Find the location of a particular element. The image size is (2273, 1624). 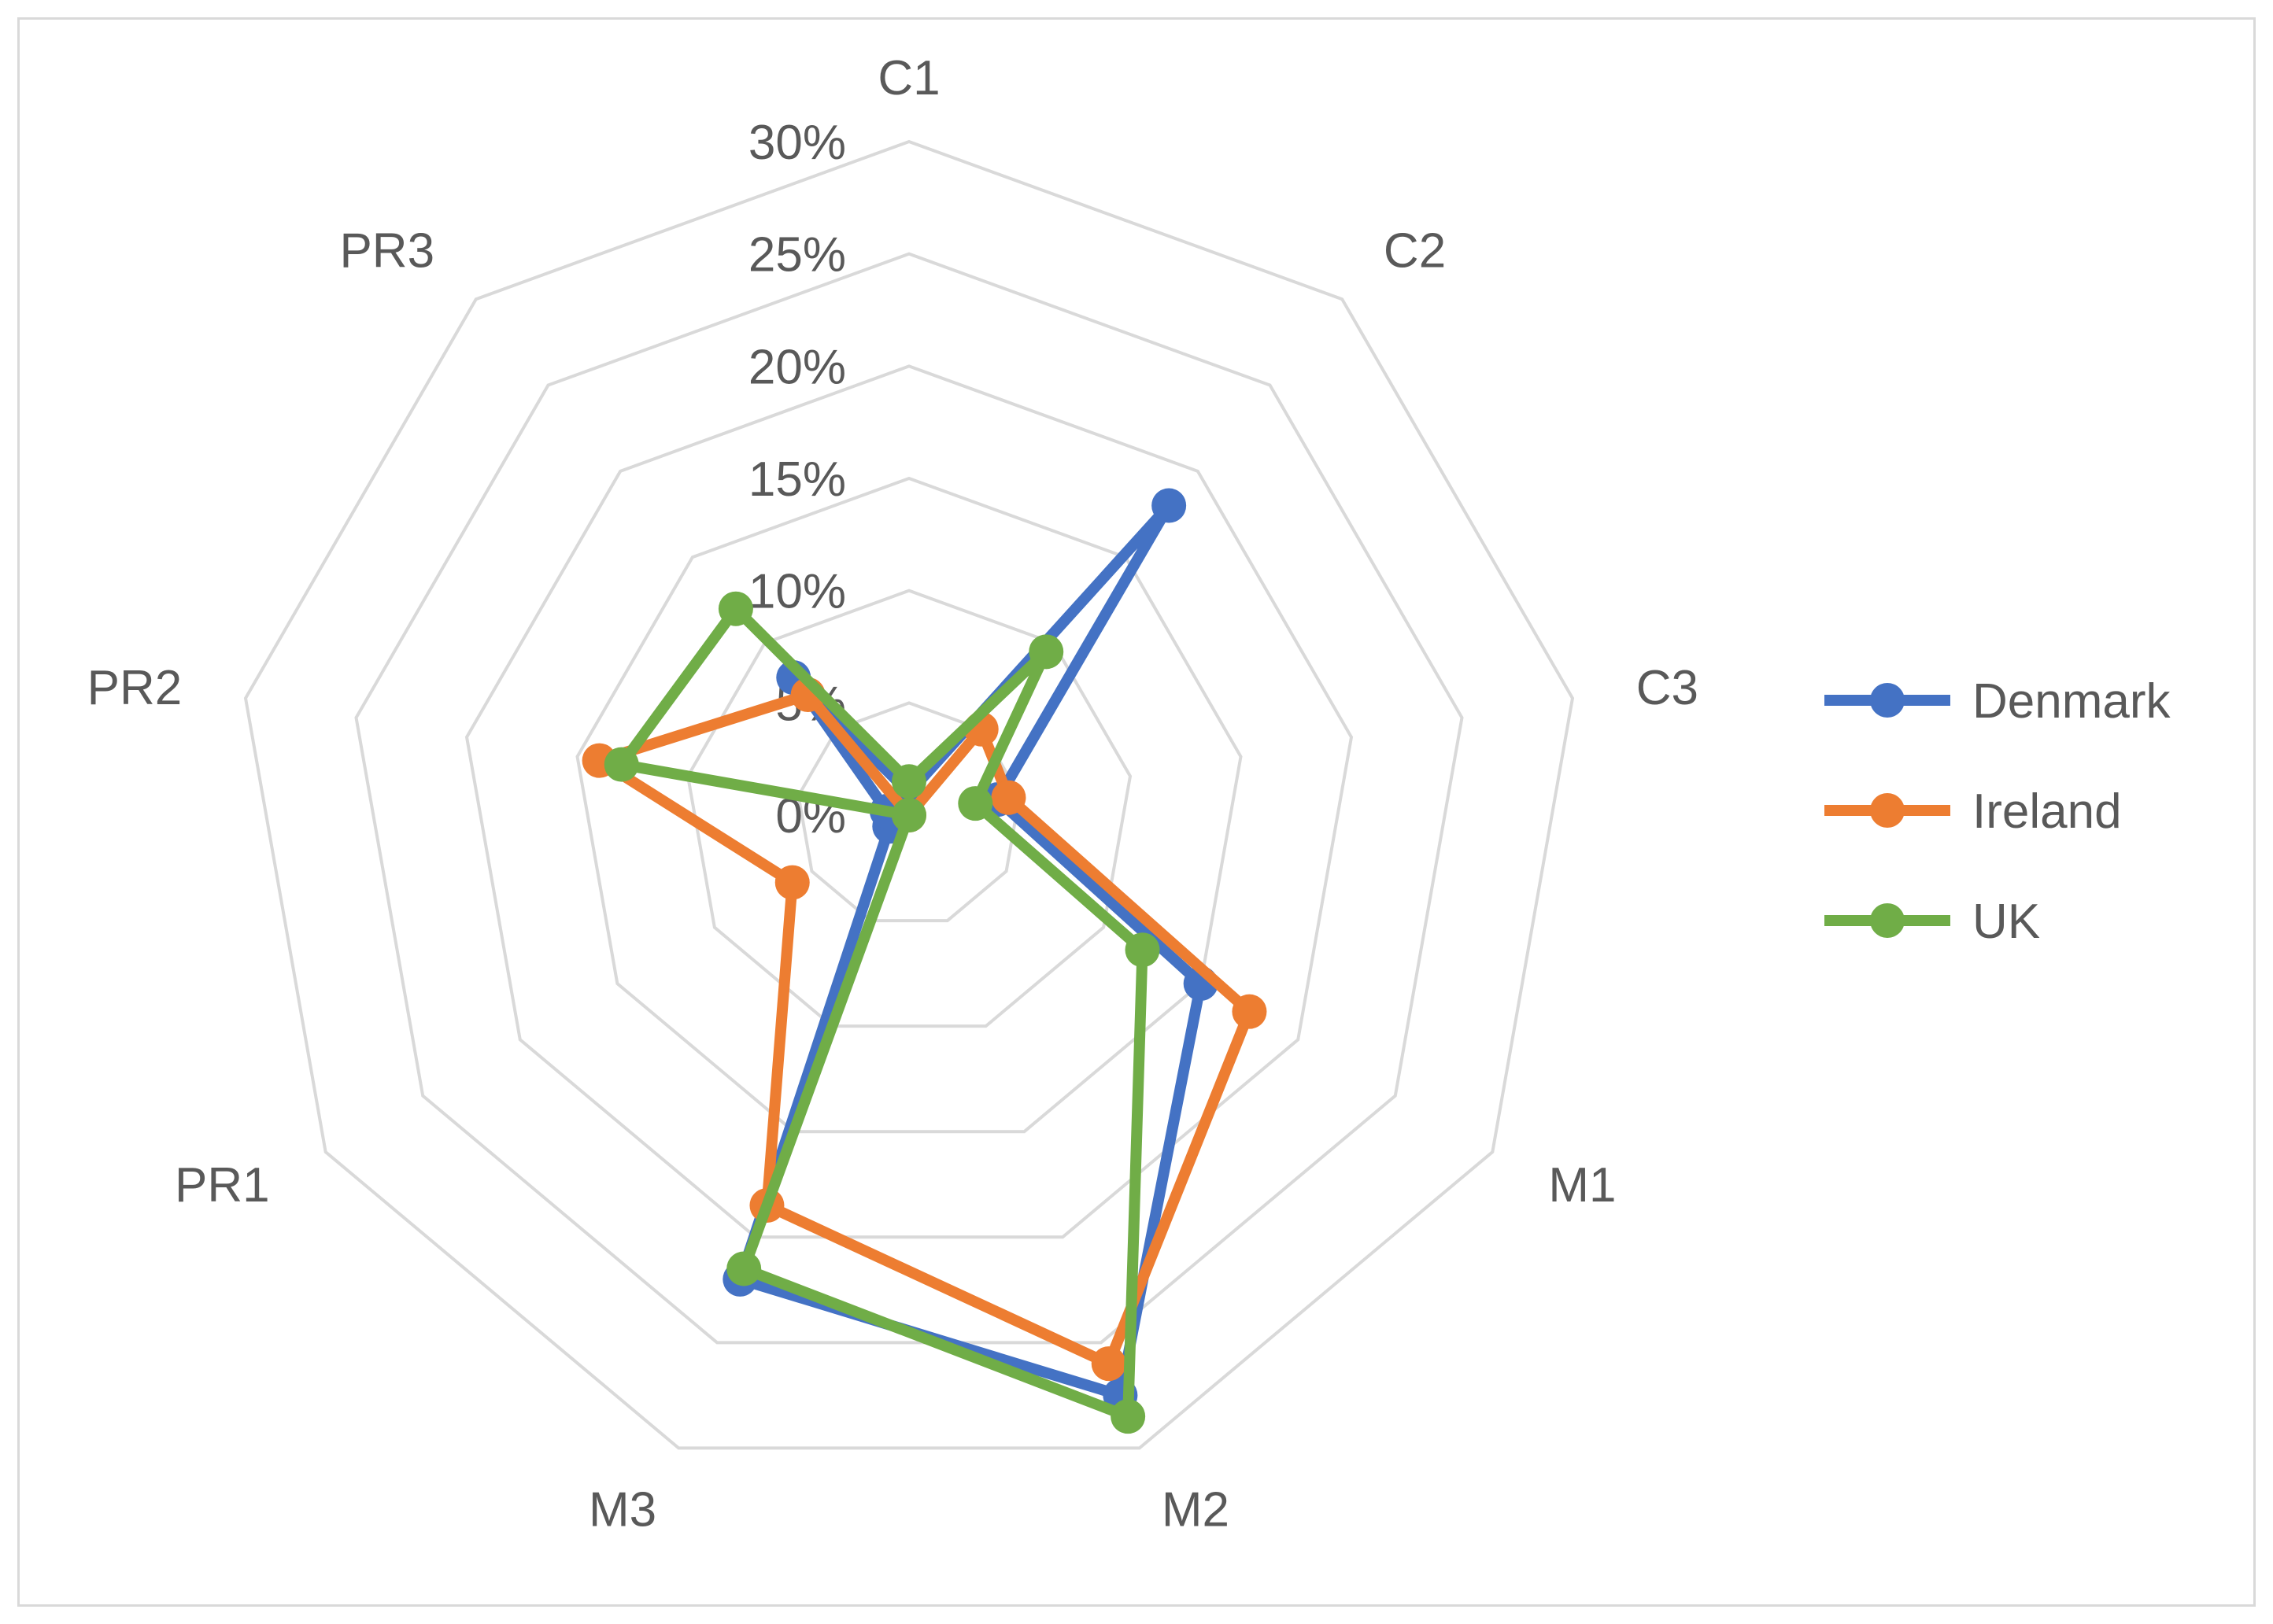

data-point-uk-c1 is located at coordinates (909, 781).